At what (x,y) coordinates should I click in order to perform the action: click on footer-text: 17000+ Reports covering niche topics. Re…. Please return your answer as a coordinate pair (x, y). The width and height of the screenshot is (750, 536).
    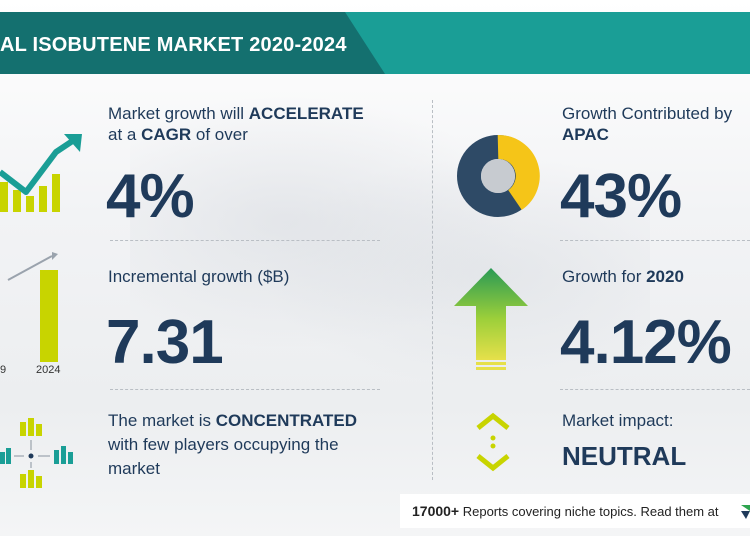
    Looking at the image, I should click on (565, 511).